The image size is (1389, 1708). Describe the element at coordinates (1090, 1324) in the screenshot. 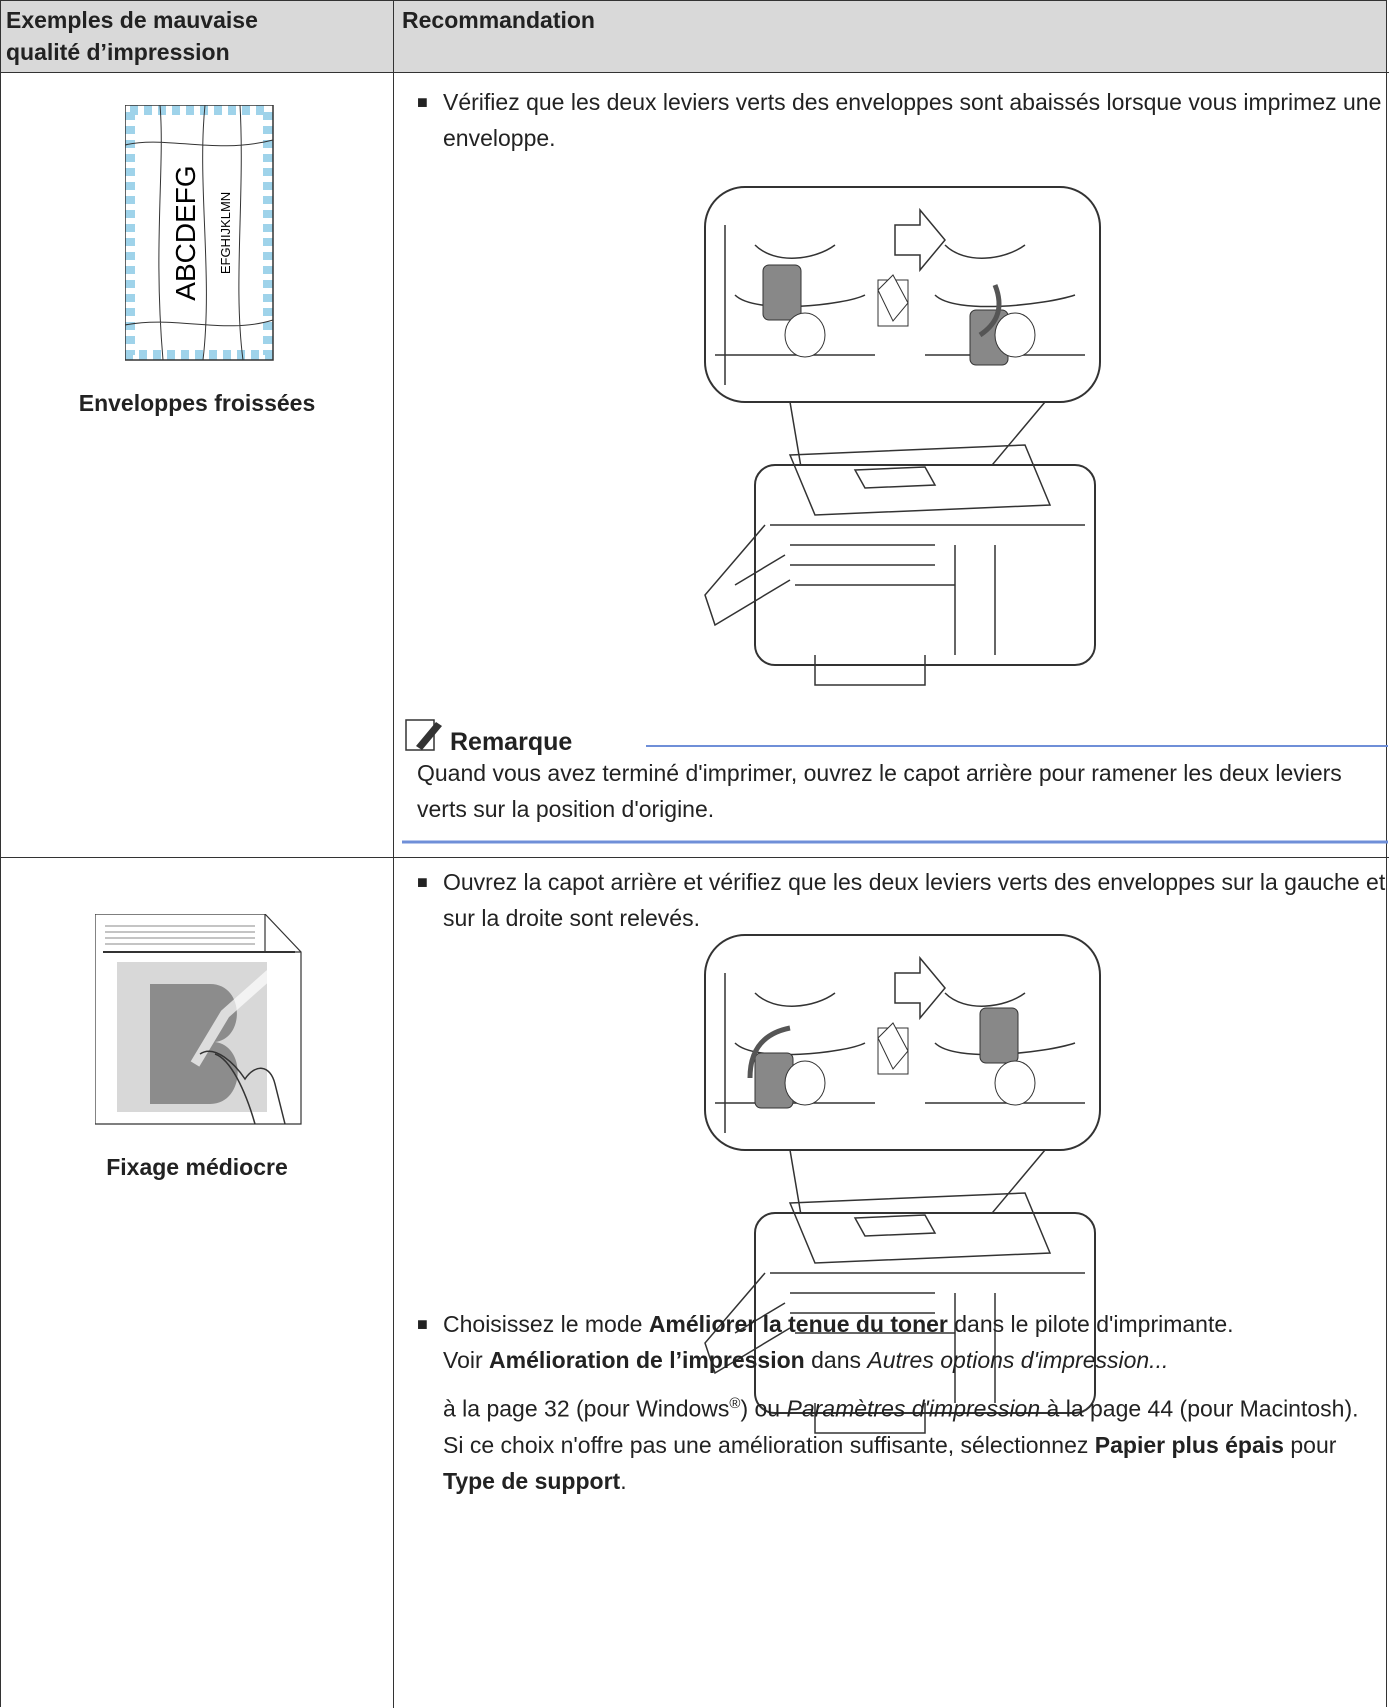

I see `text: dans le pilote d'imprimante.` at that location.